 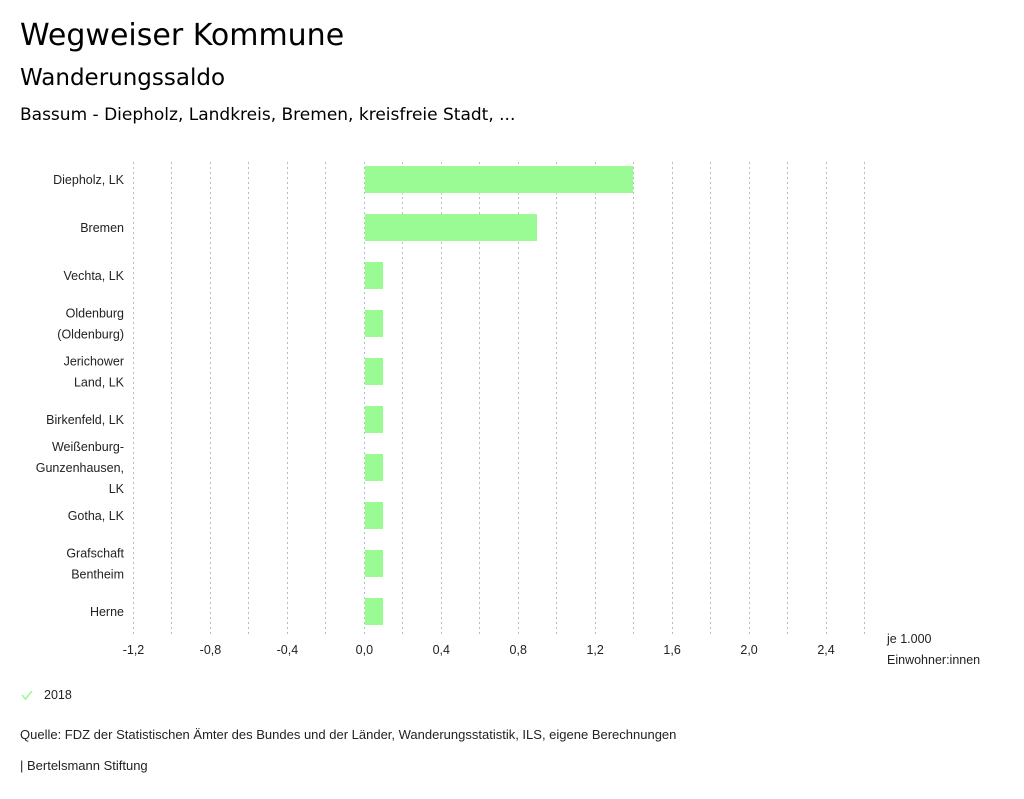 I want to click on page-title: Wegweiser Kommune, so click(x=182, y=35).